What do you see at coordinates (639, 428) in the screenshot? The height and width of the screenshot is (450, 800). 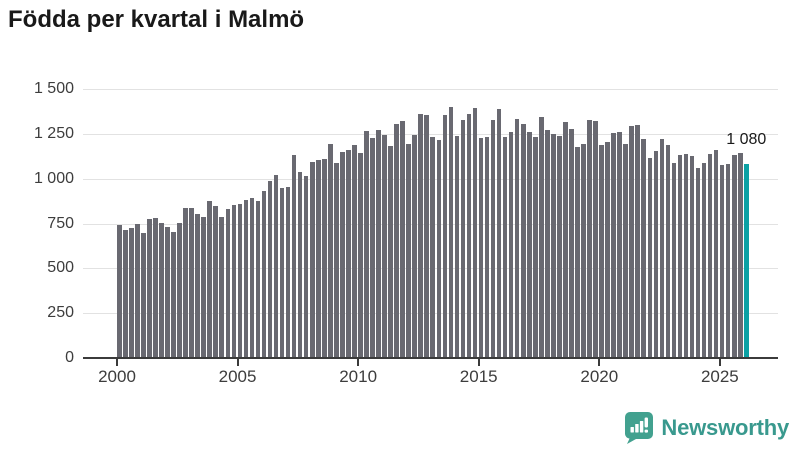 I see `newsworthy-bubble-chart-icon` at bounding box center [639, 428].